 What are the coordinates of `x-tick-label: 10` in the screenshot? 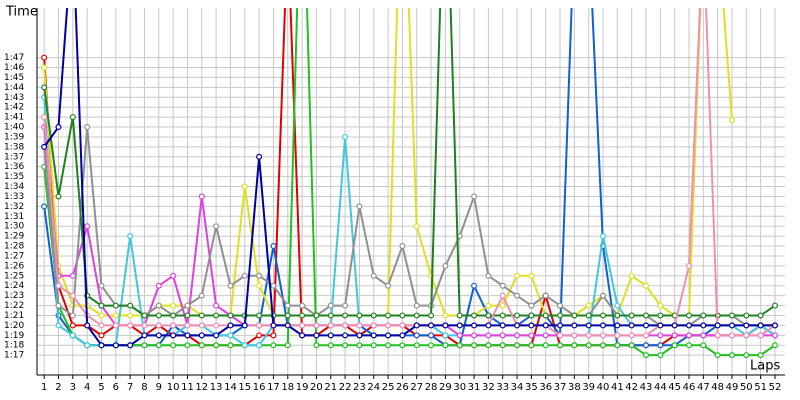 It's located at (173, 387).